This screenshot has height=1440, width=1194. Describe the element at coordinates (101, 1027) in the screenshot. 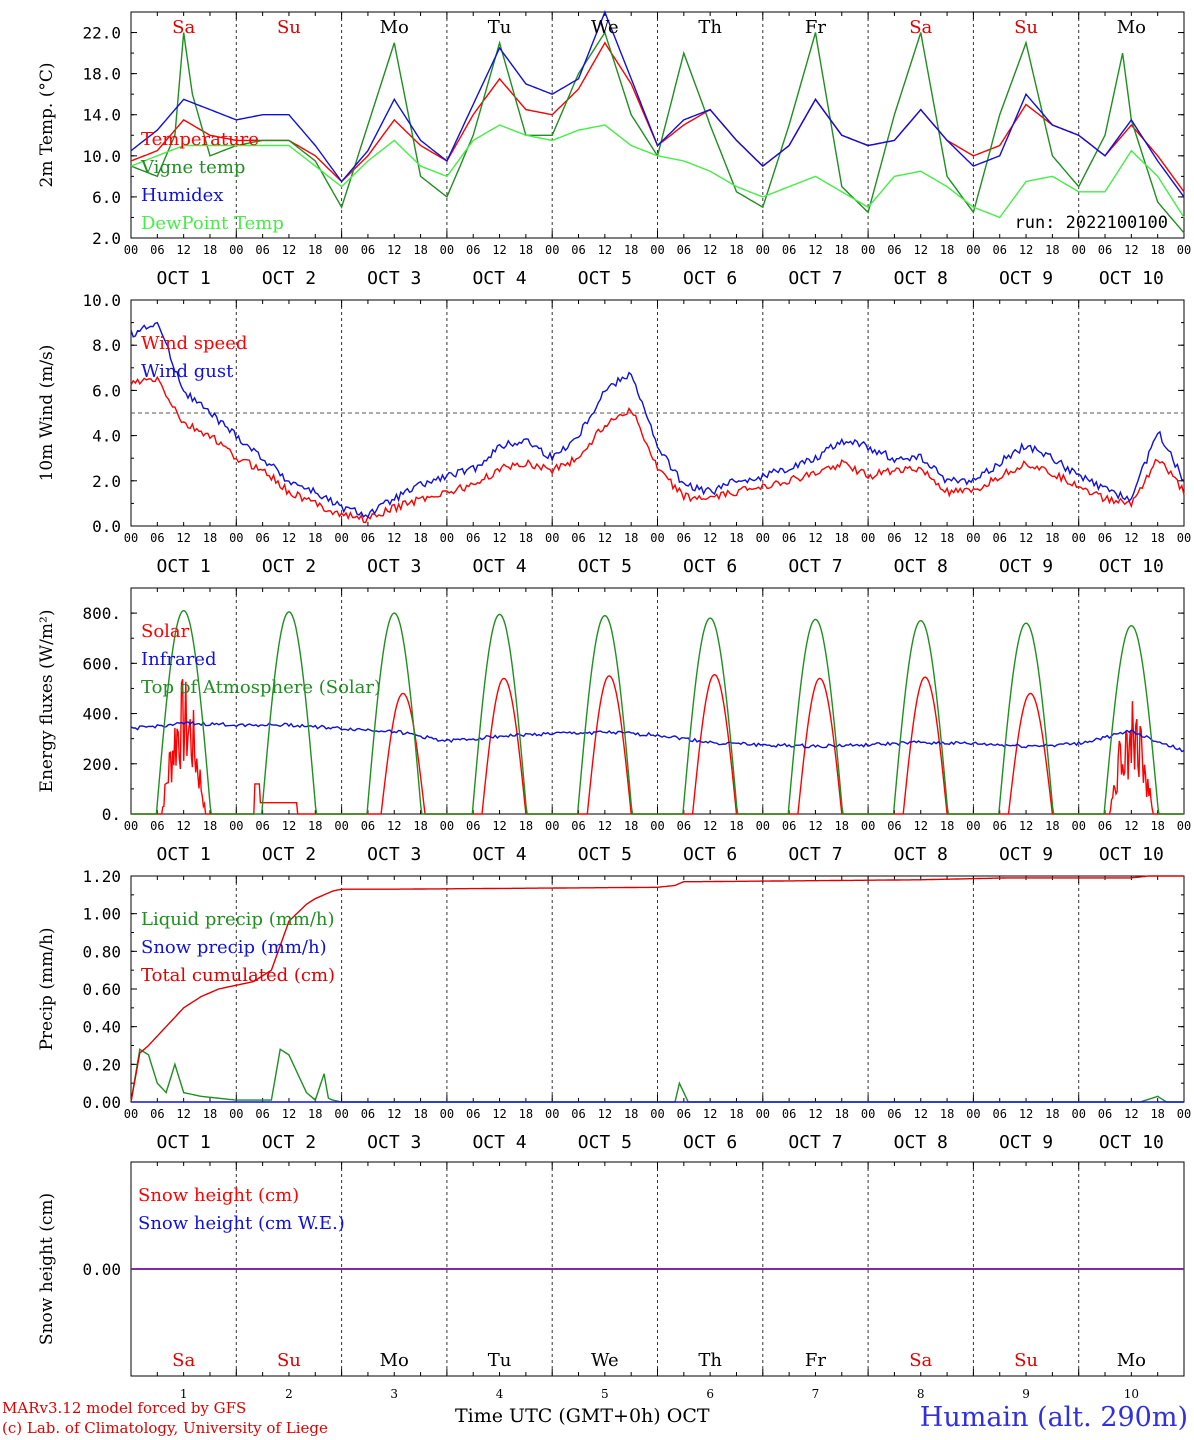

I see `y-tick-label: 0.40` at that location.